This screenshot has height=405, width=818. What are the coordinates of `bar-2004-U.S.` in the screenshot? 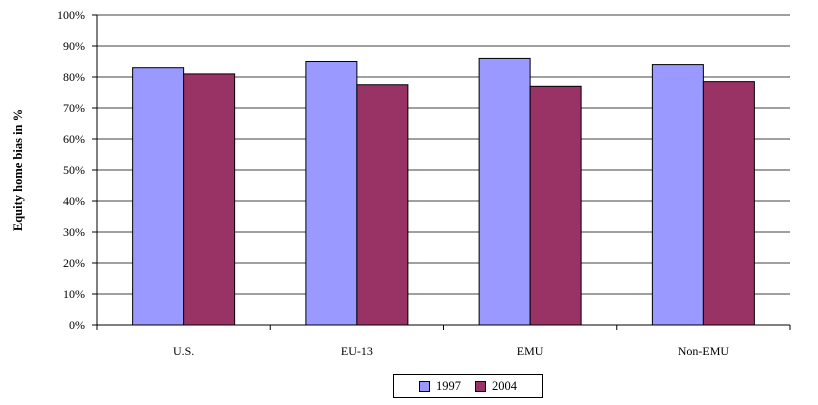 It's located at (209, 199).